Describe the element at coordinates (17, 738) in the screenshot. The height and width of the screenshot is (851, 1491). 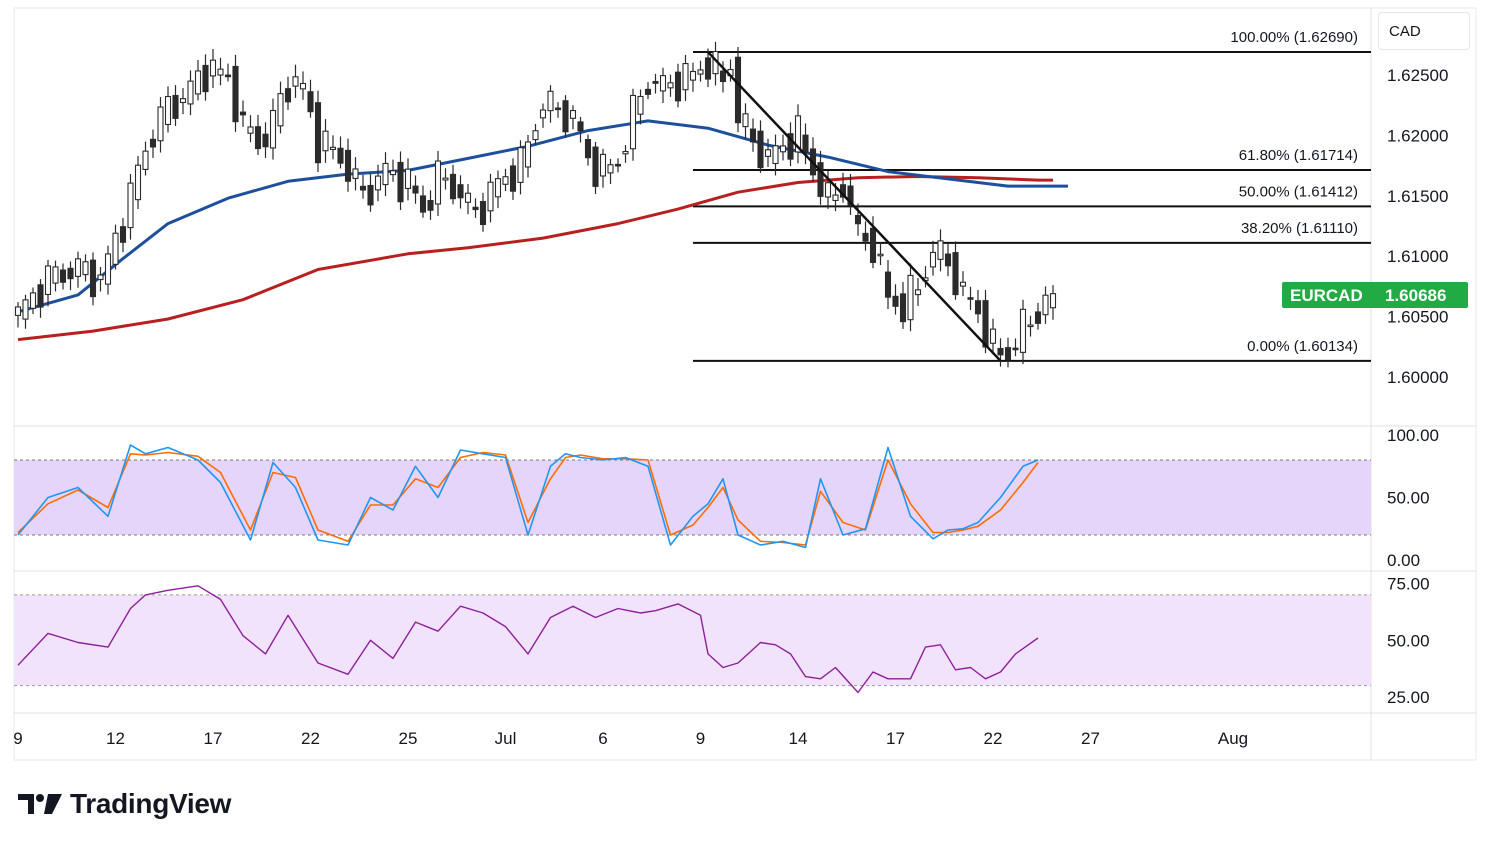
I see `time-tick-label: 9` at that location.